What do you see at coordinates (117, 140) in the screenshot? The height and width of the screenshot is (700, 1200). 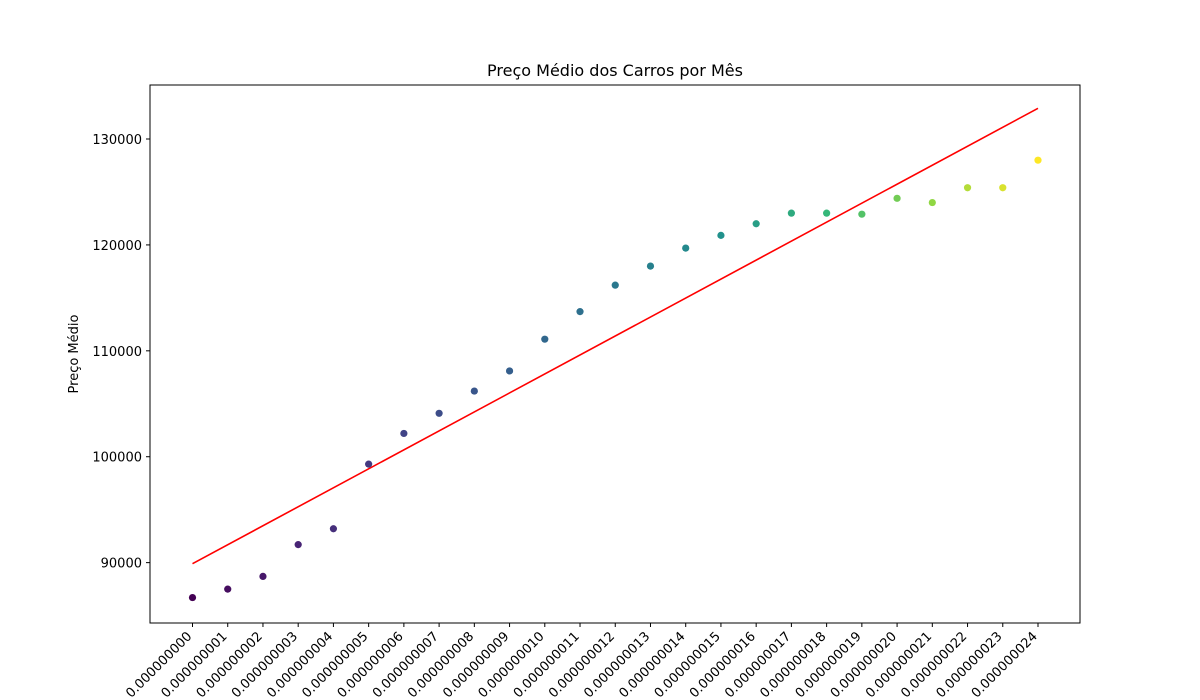 I see `y-tick-label: 130000` at bounding box center [117, 140].